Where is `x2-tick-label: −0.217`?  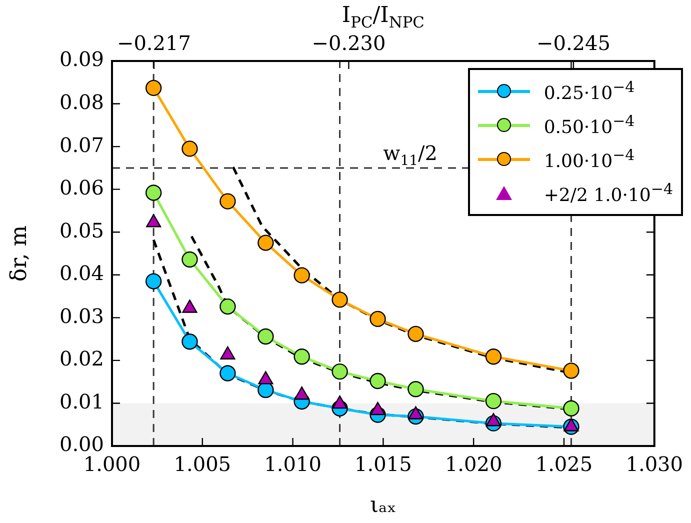
x2-tick-label: −0.217 is located at coordinates (153, 43).